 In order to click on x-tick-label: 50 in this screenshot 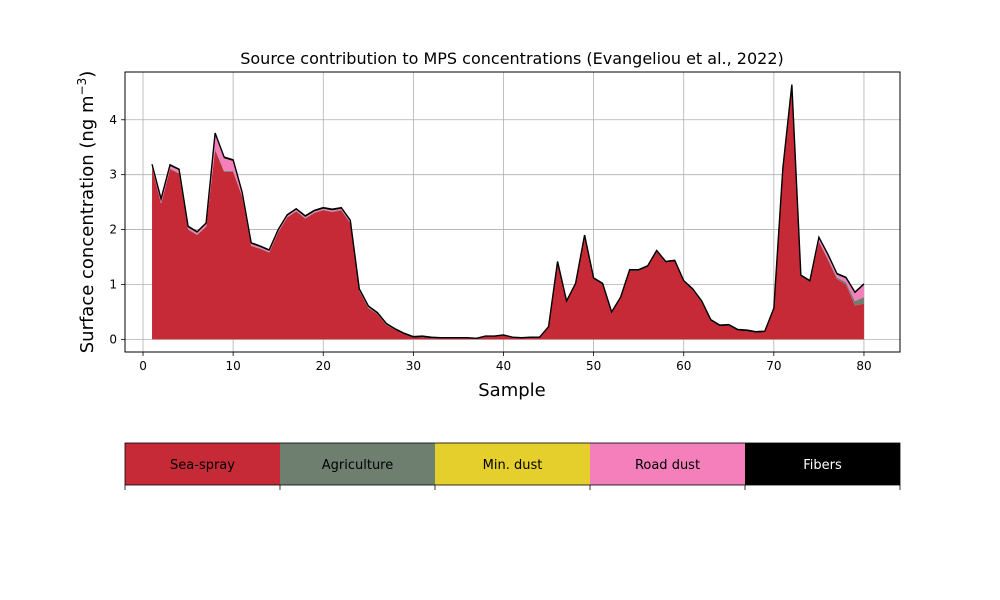, I will do `click(593, 366)`.